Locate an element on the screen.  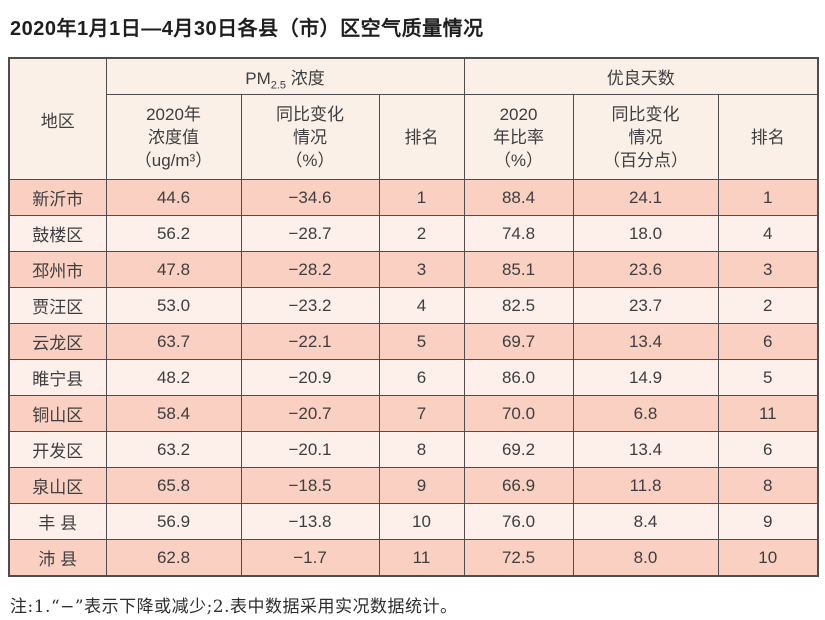
pm25-change-cell: −1.7 is located at coordinates (310, 558).